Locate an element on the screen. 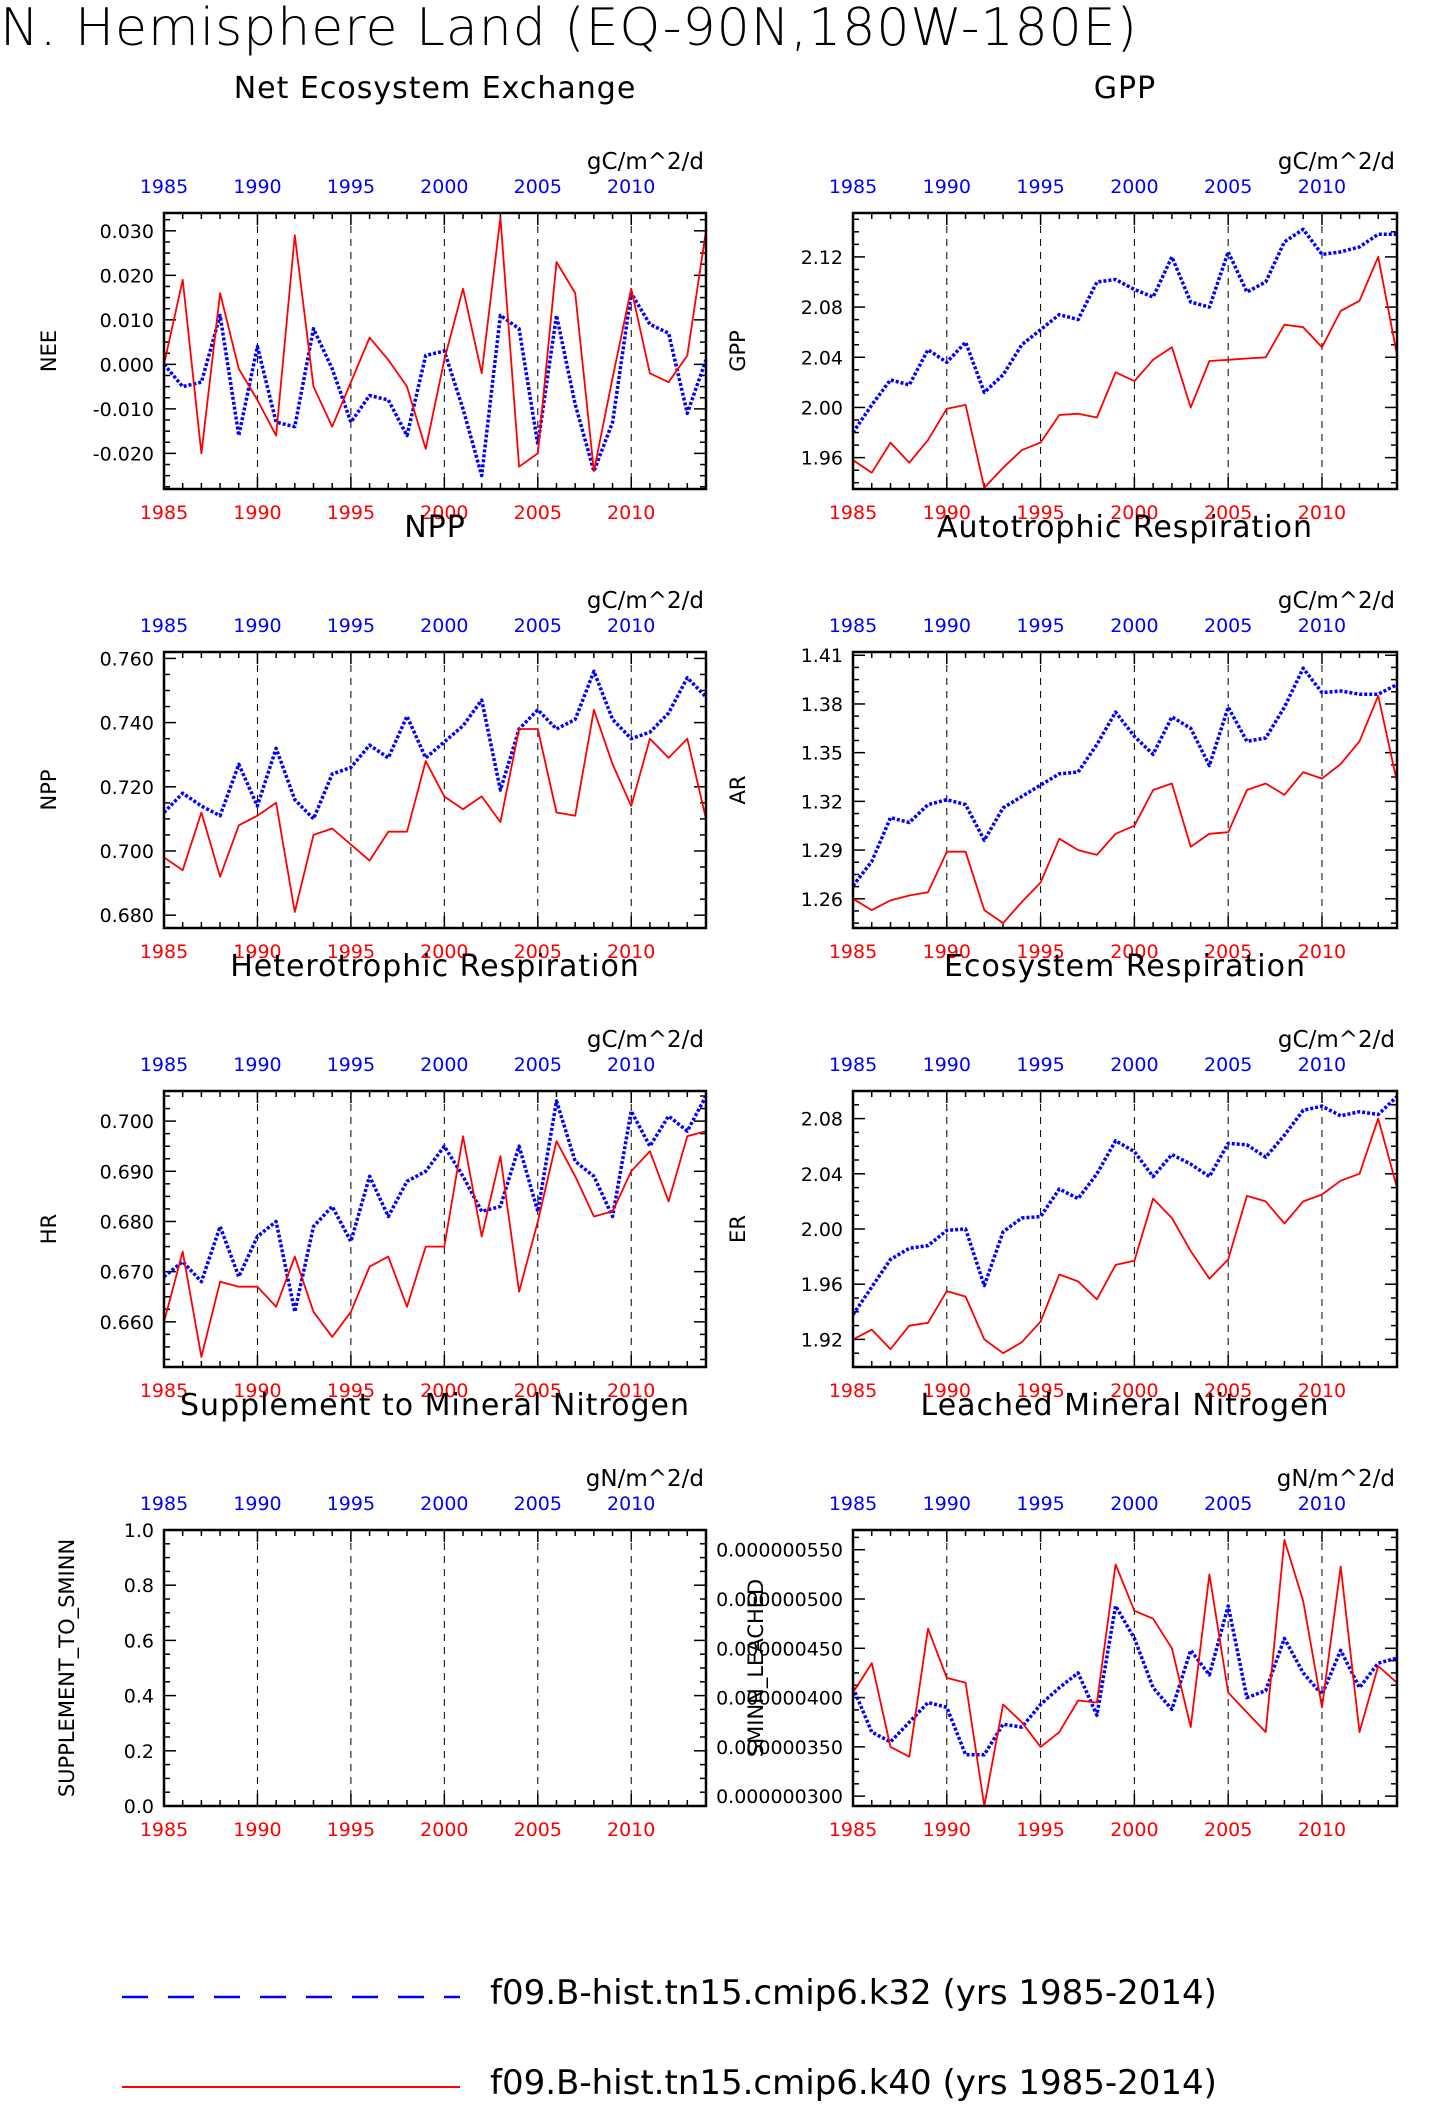 The width and height of the screenshot is (1434, 2119). panel-title: GPP is located at coordinates (1125, 88).